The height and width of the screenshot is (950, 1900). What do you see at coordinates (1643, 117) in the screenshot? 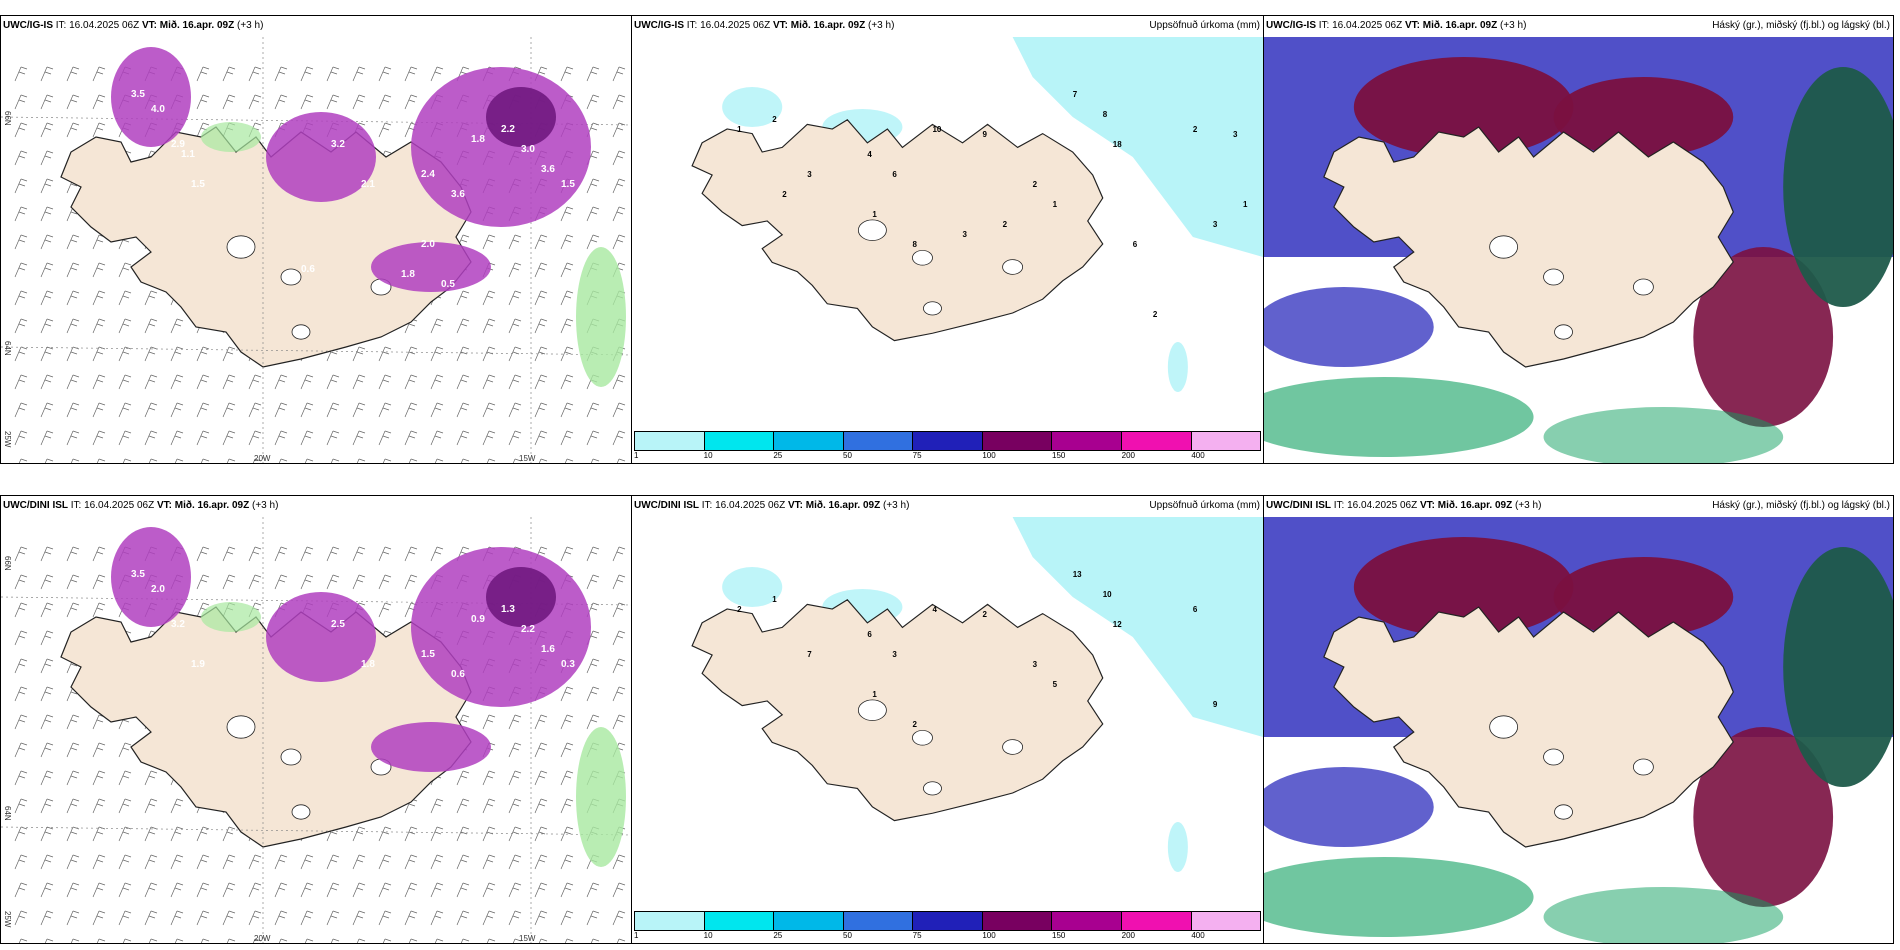
I see `high-cloud-area` at bounding box center [1643, 117].